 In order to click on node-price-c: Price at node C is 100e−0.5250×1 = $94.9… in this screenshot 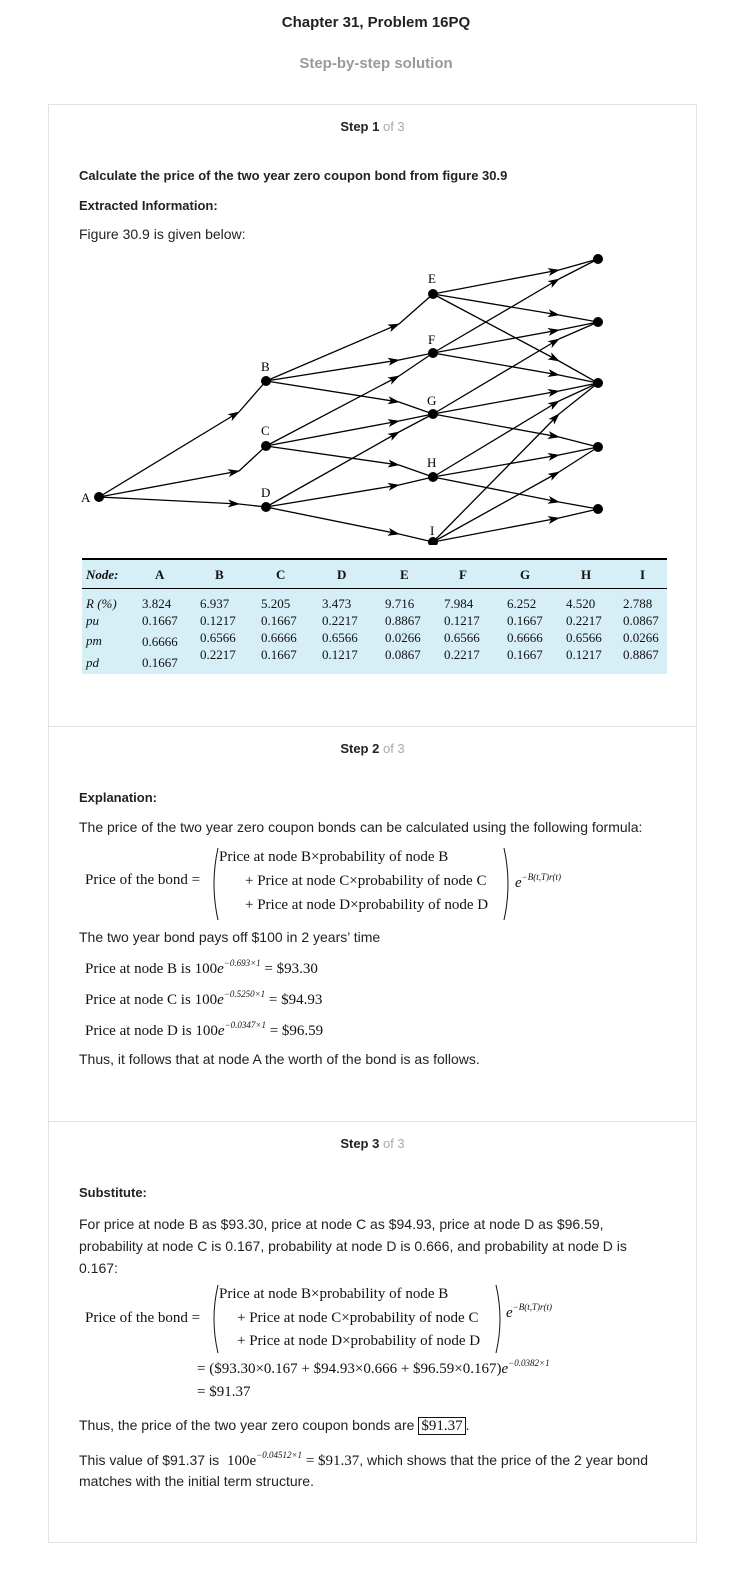, I will do `click(204, 998)`.